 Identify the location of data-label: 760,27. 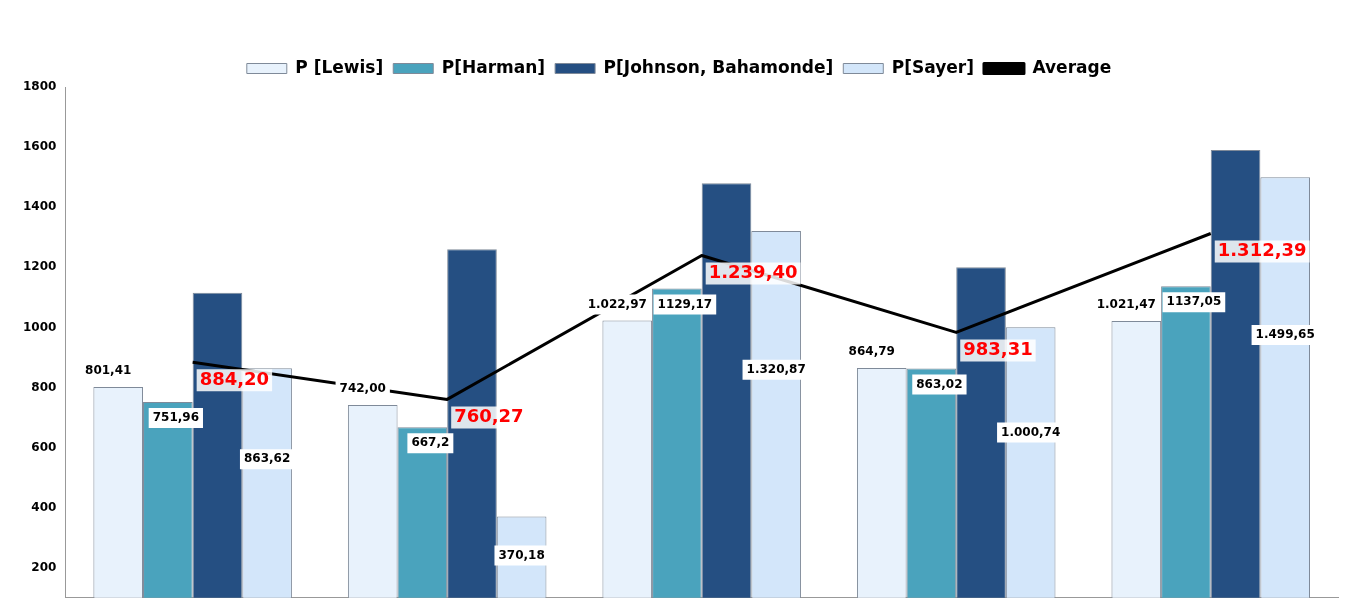
(489, 416).